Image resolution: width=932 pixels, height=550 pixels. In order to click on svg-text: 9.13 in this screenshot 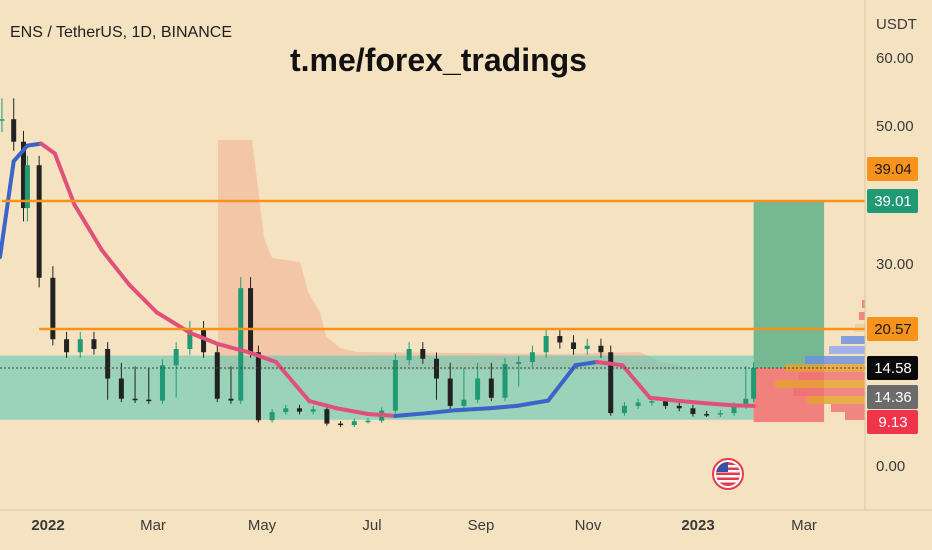, I will do `click(892, 422)`.